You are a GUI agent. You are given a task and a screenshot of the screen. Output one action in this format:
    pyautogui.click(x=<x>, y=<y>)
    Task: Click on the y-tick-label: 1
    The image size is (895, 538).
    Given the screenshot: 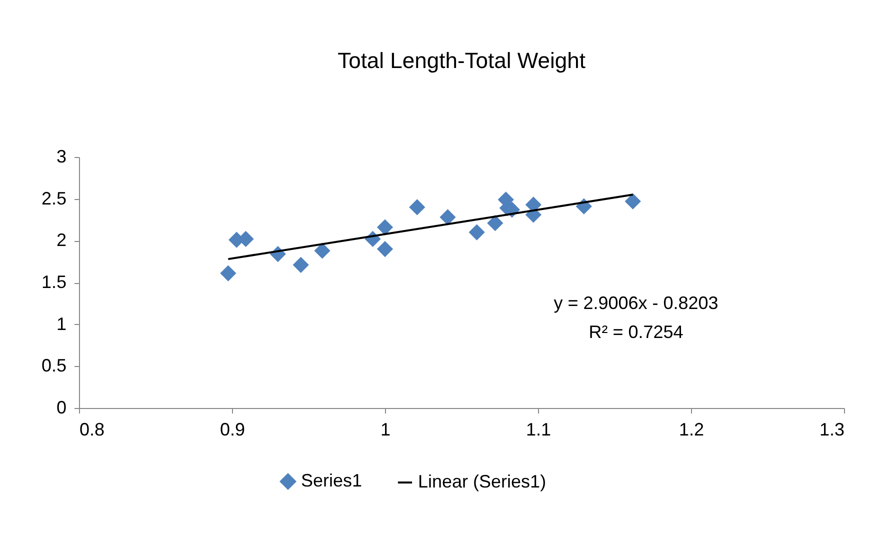 What is the action you would take?
    pyautogui.click(x=61, y=324)
    